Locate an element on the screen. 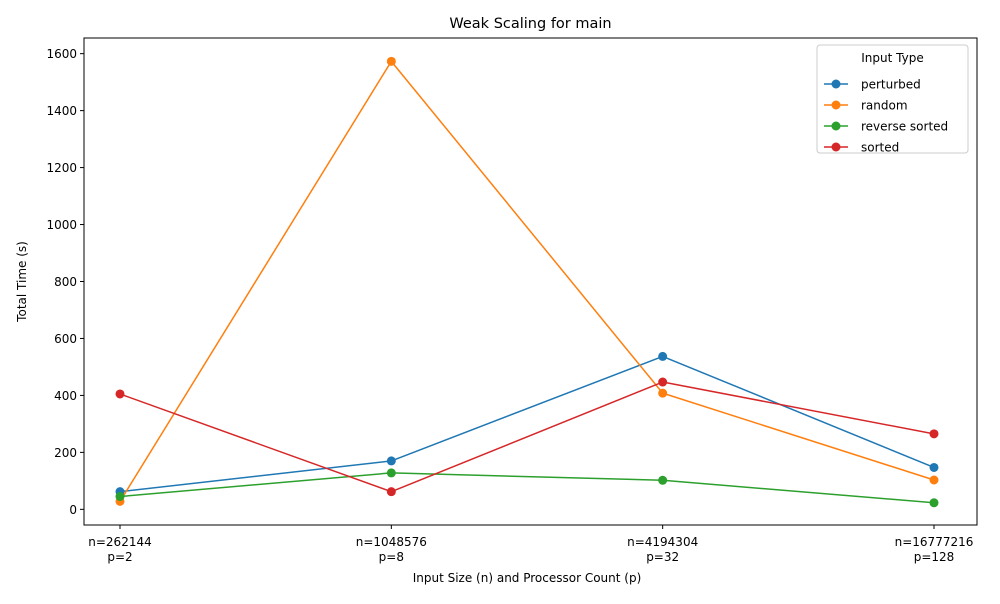 The height and width of the screenshot is (604, 1000). x-tick-label: p=2 is located at coordinates (119, 557).